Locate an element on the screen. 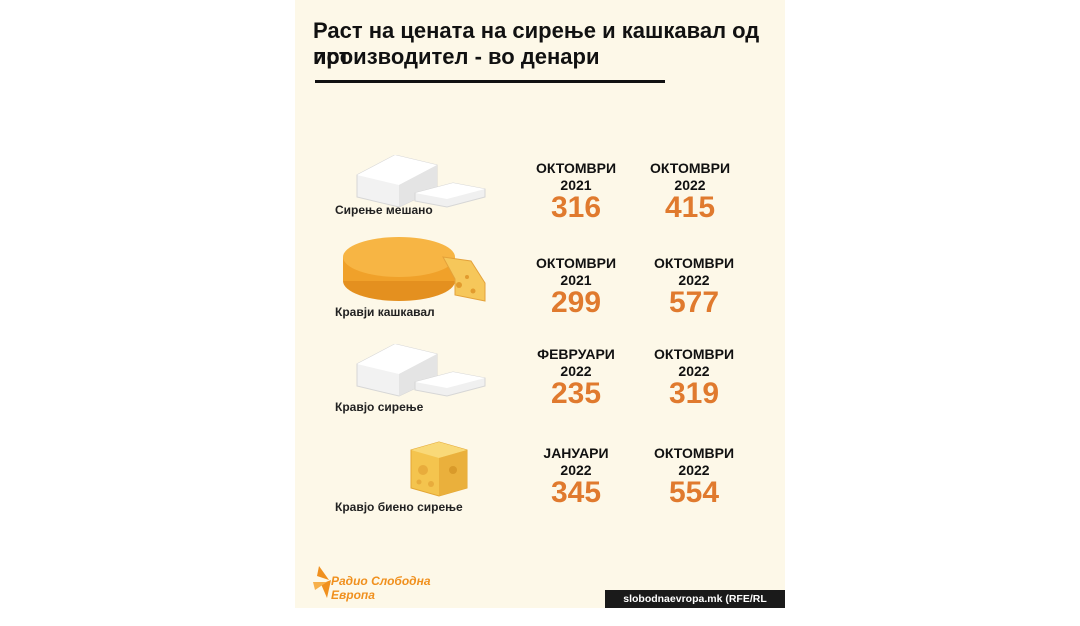 Image resolution: width=1080 pixels, height=626 pixels. title-line-2: производител - во денари is located at coordinates (456, 56).